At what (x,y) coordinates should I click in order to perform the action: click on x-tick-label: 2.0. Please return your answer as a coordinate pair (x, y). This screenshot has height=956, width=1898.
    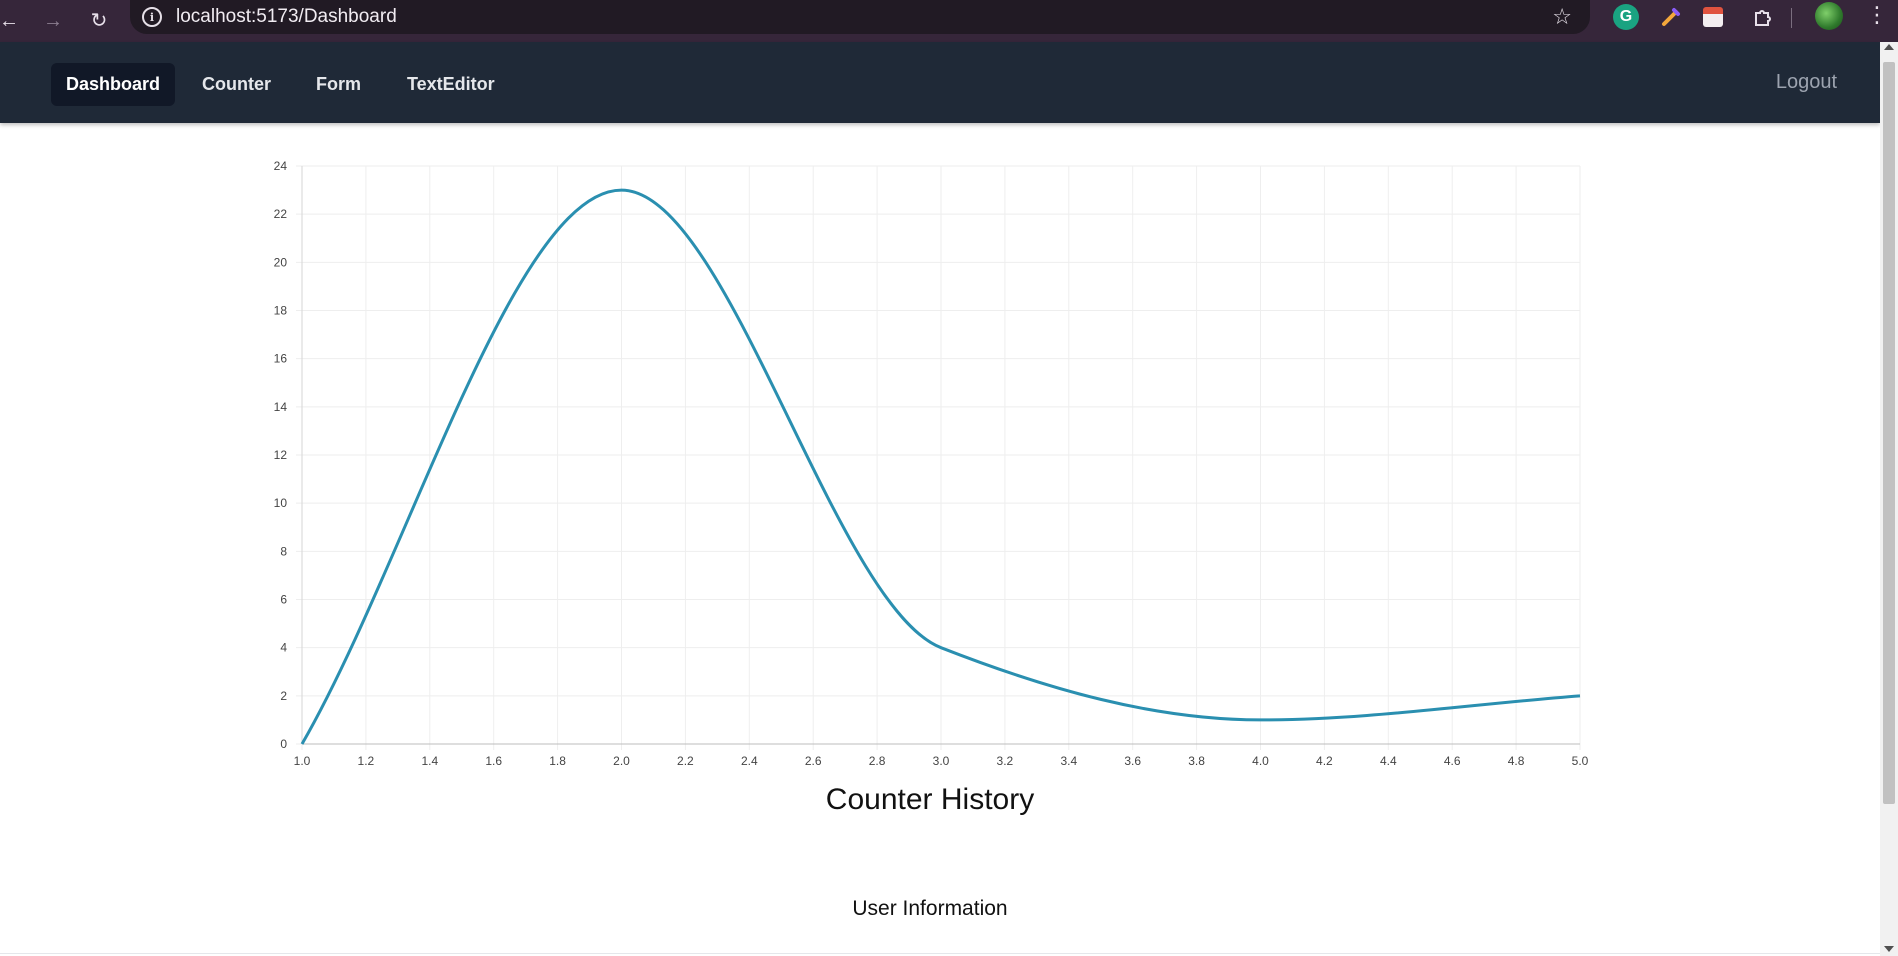
    Looking at the image, I should click on (621, 761).